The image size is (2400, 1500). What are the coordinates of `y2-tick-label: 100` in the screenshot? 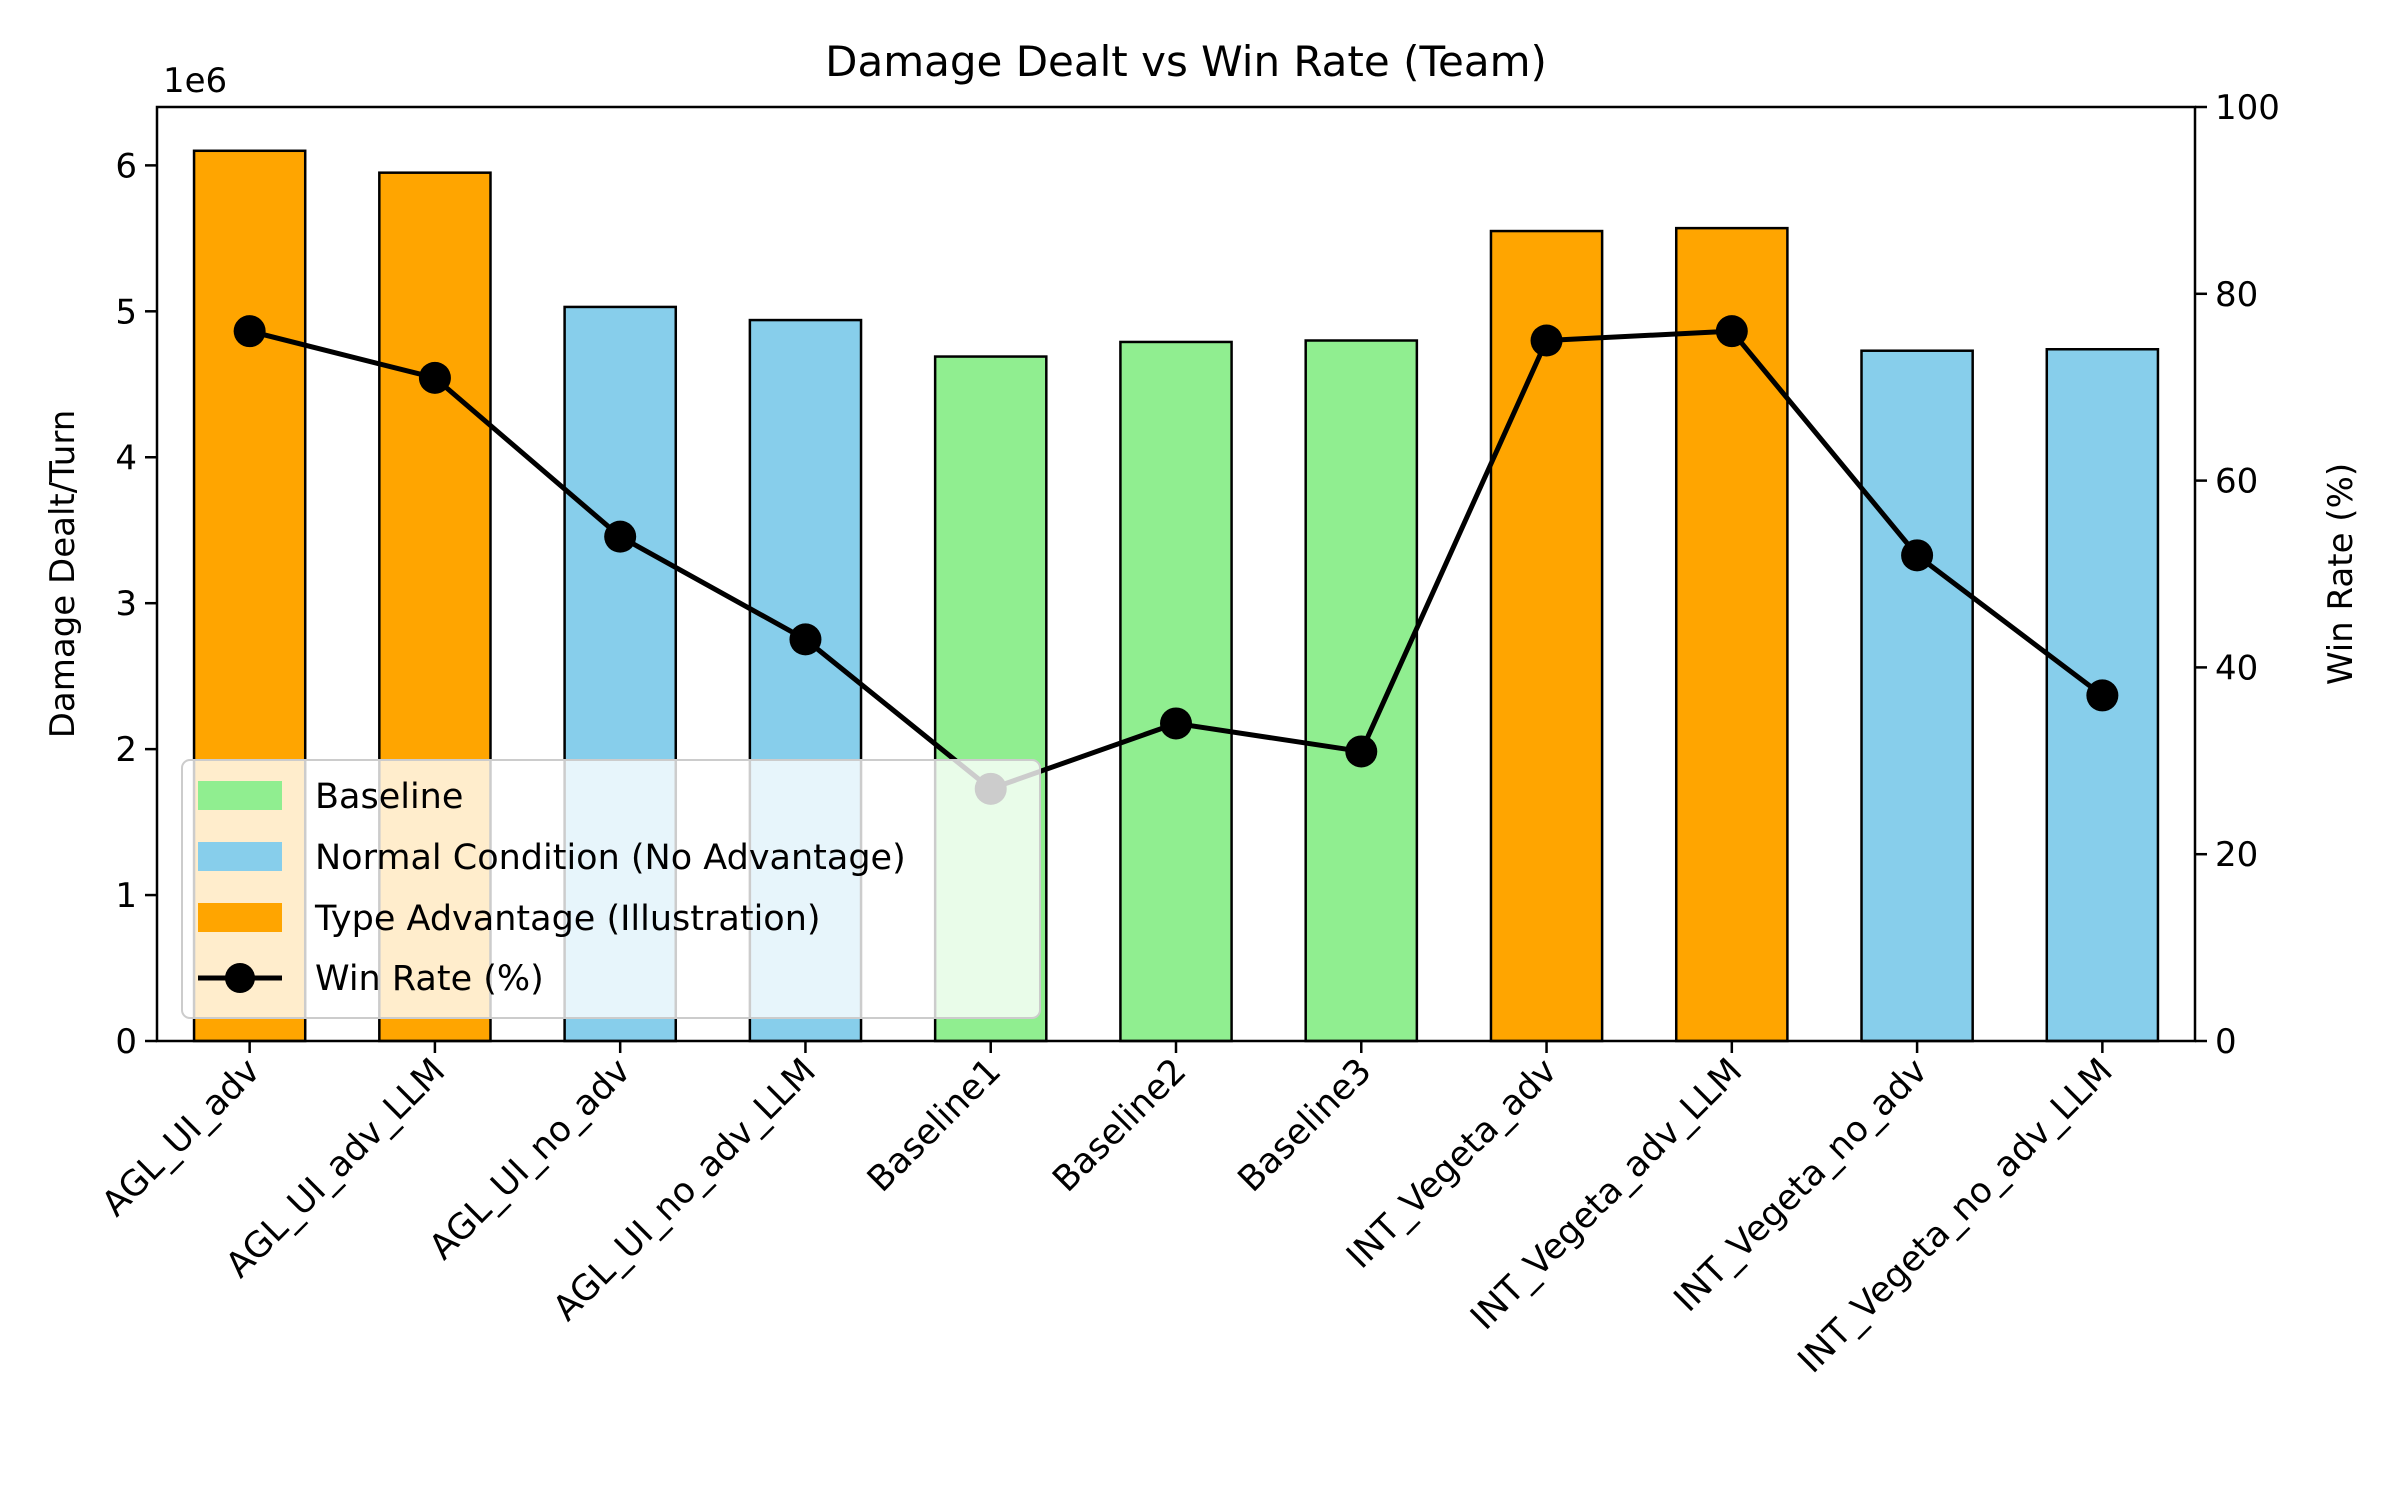 It's located at (2247, 108).